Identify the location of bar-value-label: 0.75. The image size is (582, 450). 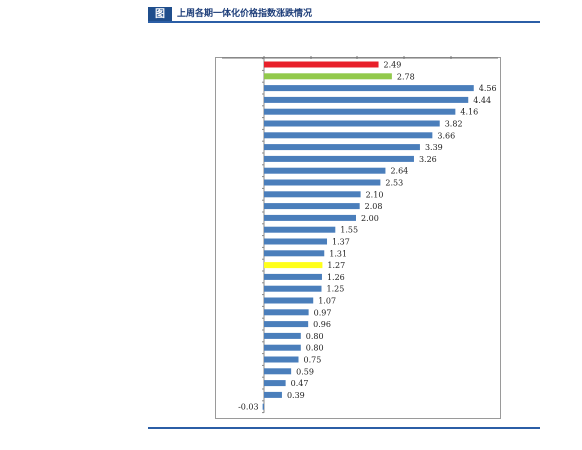
(313, 360).